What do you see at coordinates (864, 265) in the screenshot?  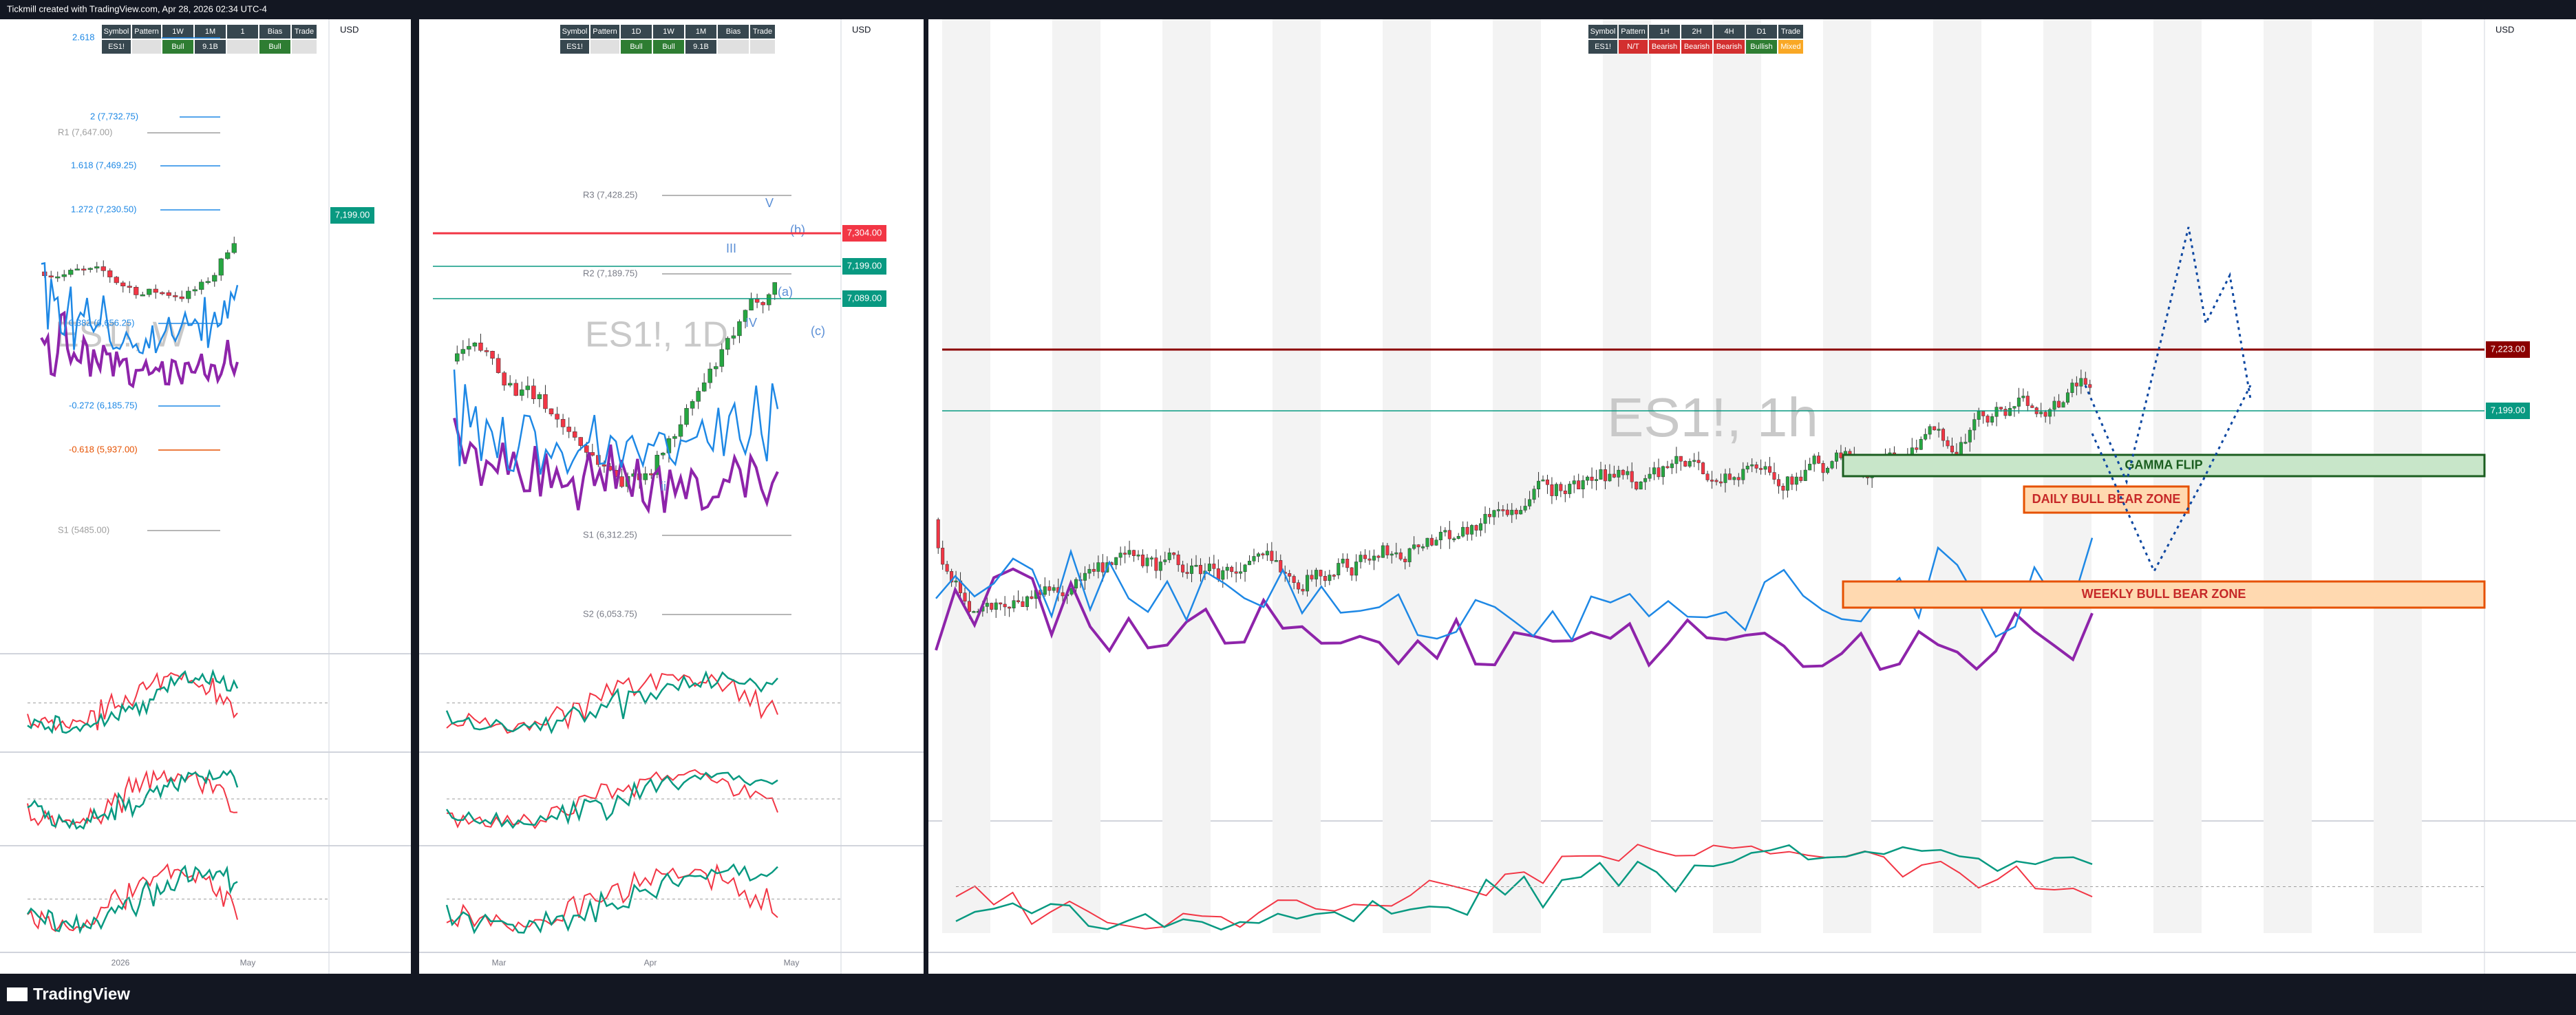 I see `price-tag-label: 7,199.00` at bounding box center [864, 265].